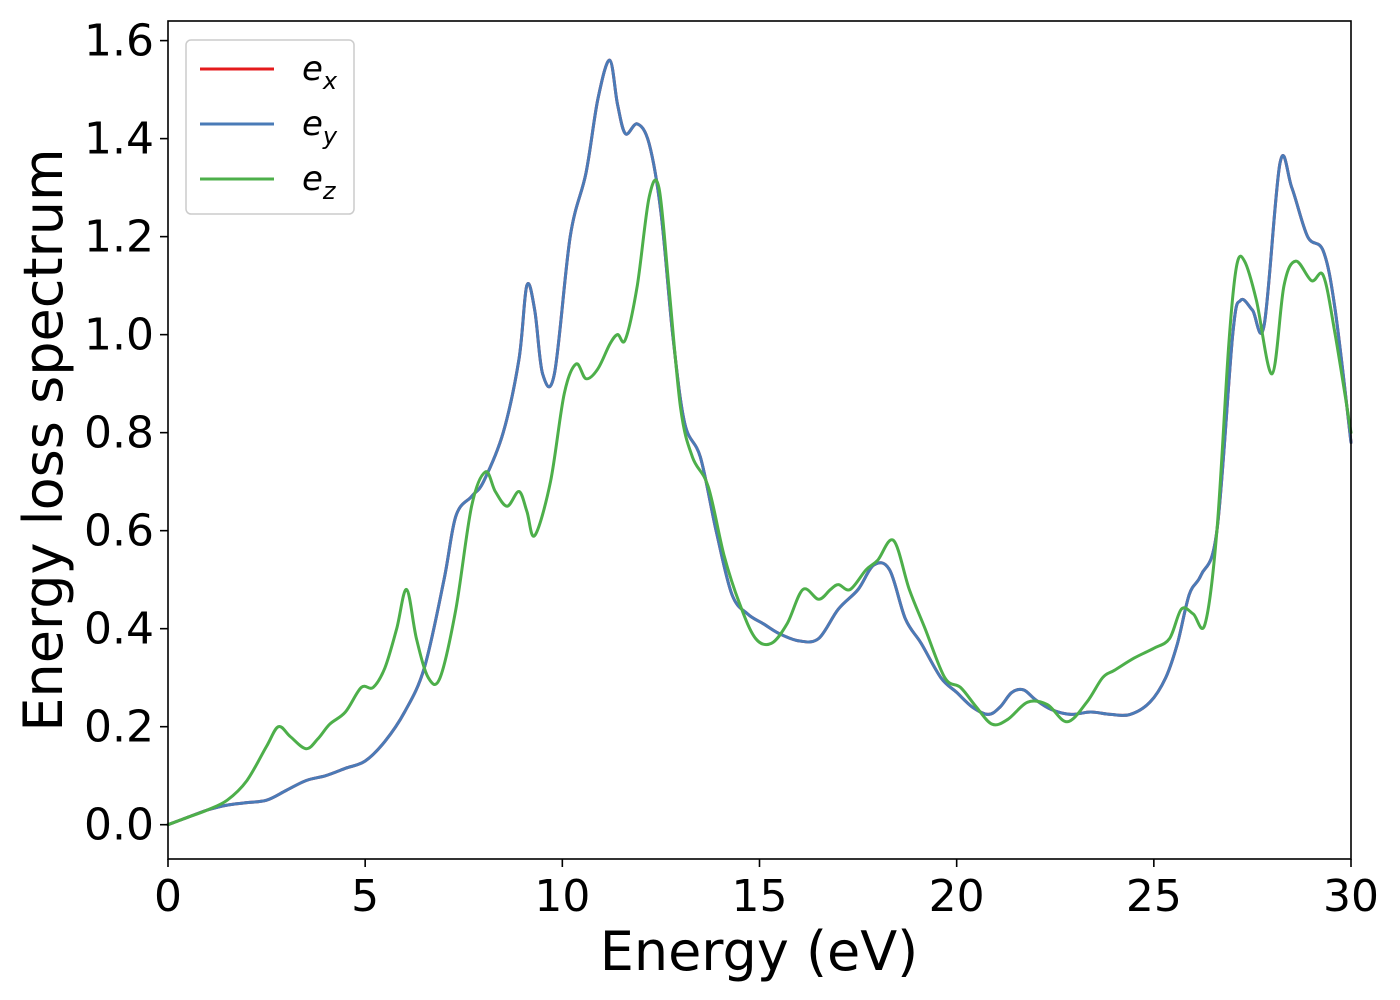 The image size is (1400, 1000). Describe the element at coordinates (759, 951) in the screenshot. I see `x-axis-label: Energy (eV)` at that location.